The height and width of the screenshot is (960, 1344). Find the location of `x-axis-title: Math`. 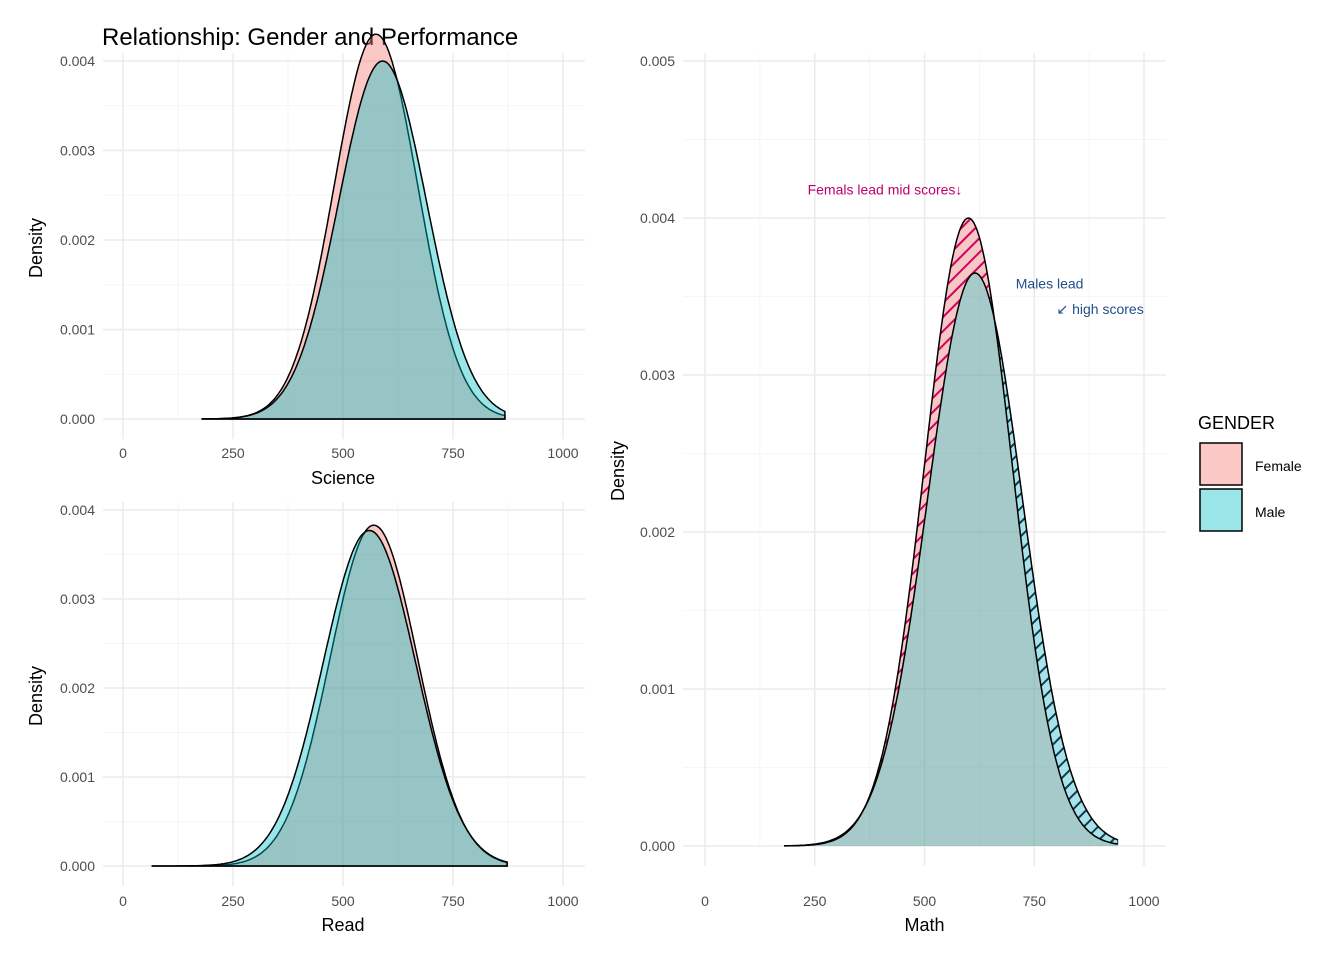

x-axis-title: Math is located at coordinates (924, 925).